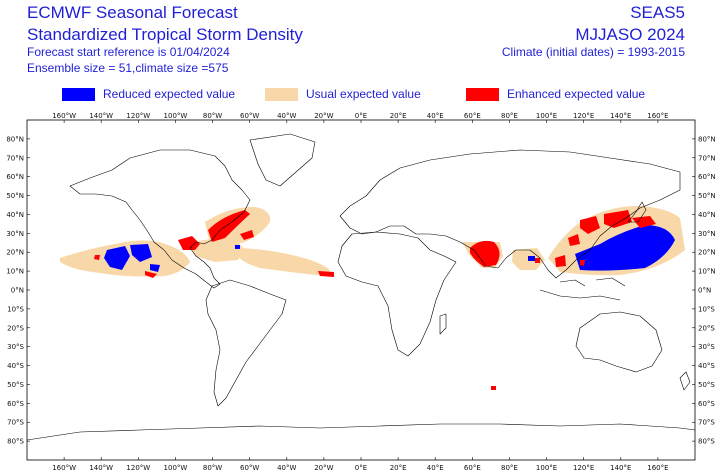 This screenshot has width=721, height=475. Describe the element at coordinates (212, 116) in the screenshot. I see `lon-tick-label-top: 80°W` at that location.